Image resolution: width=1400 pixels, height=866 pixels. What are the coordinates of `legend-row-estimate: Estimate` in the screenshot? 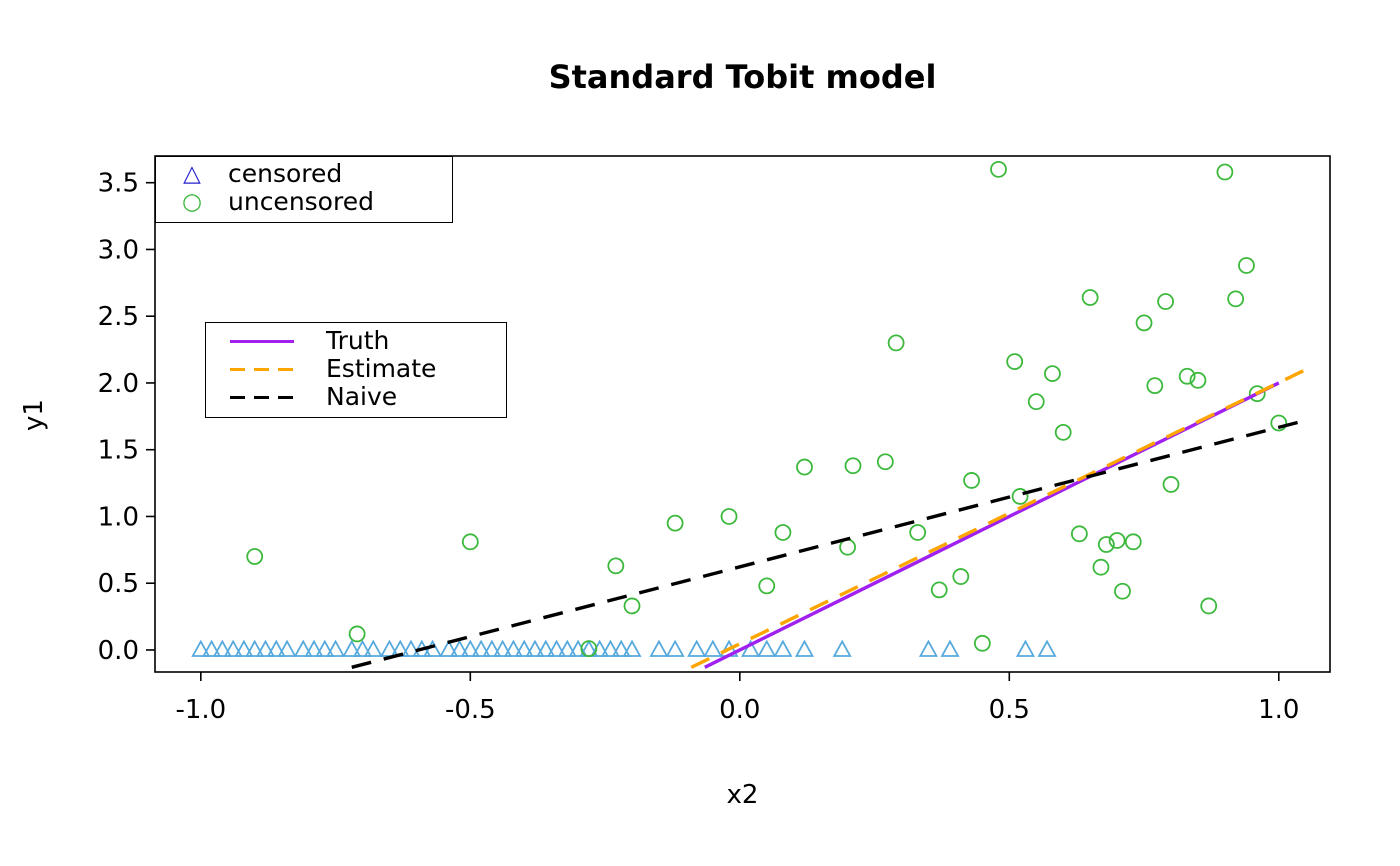 It's located at (356, 369).